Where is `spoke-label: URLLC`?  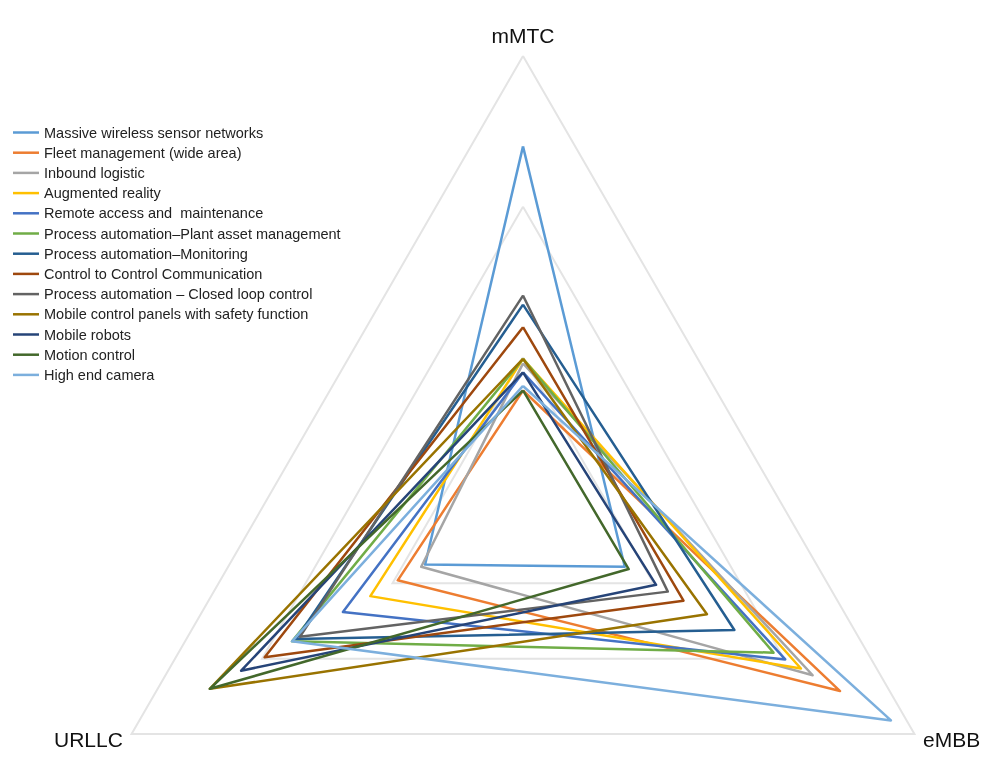 spoke-label: URLLC is located at coordinates (88, 739).